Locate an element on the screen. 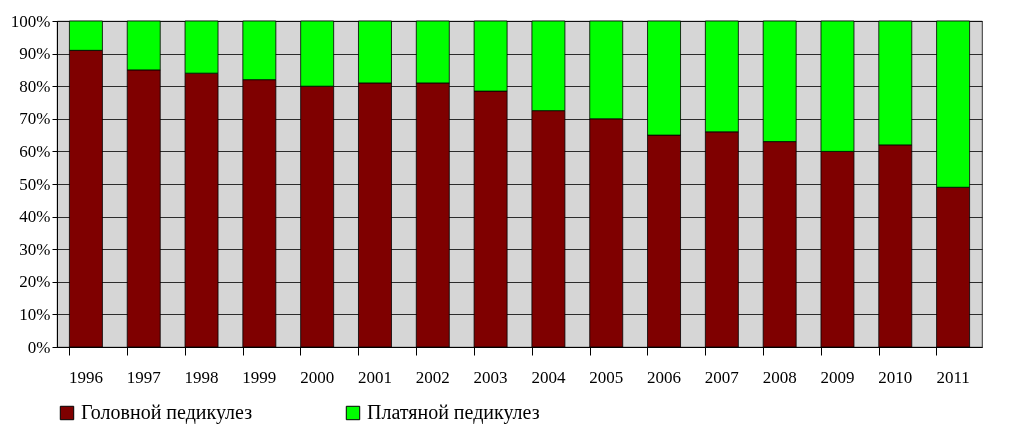 The width and height of the screenshot is (1012, 427). y-tick-label: 30% is located at coordinates (35, 249).